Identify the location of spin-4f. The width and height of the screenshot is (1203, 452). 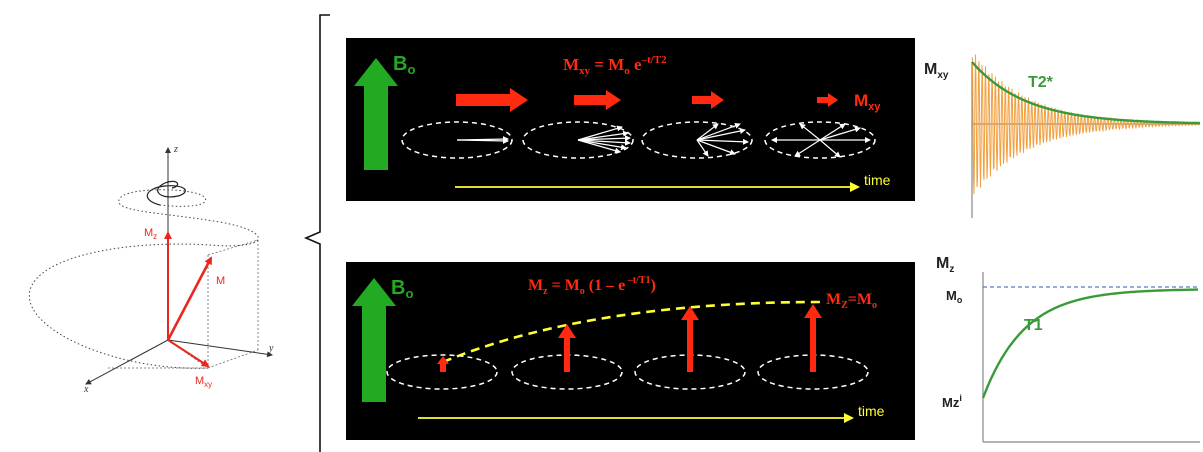
(830, 148).